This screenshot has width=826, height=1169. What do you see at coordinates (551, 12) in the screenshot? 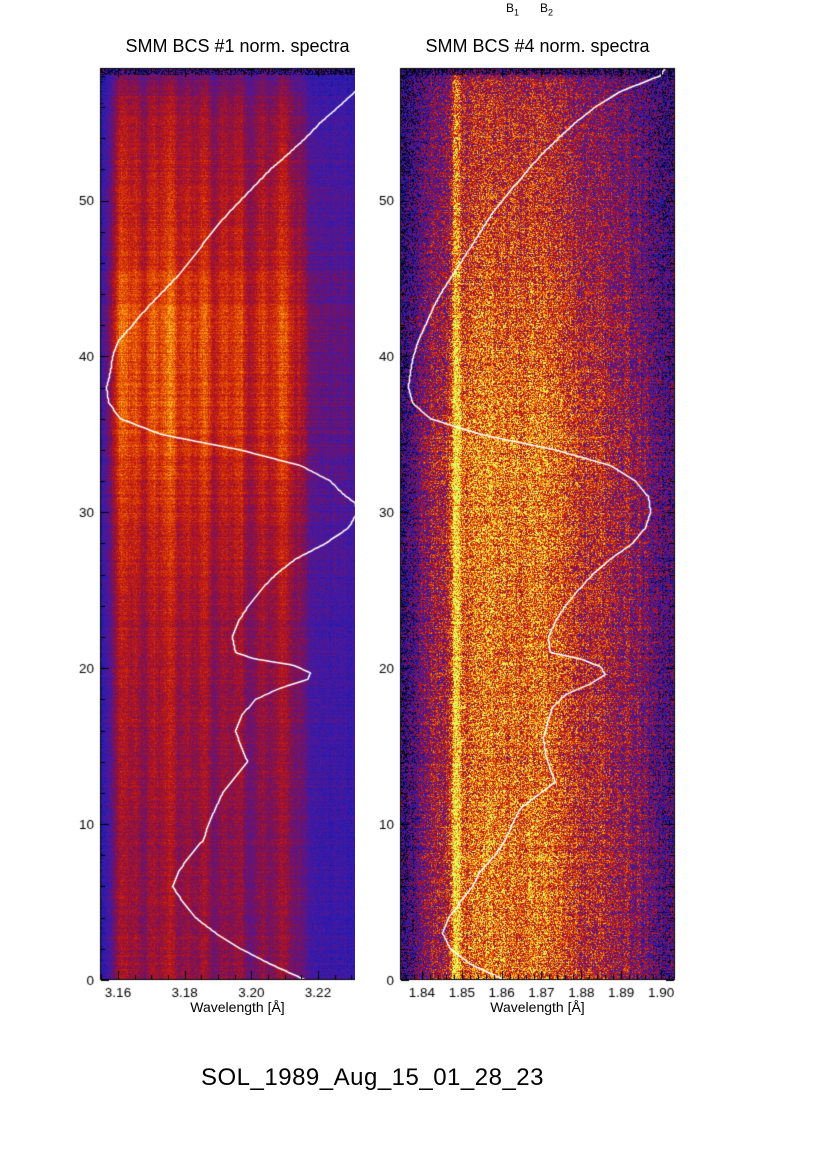
I see `line-label-b2-sub: 2` at bounding box center [551, 12].